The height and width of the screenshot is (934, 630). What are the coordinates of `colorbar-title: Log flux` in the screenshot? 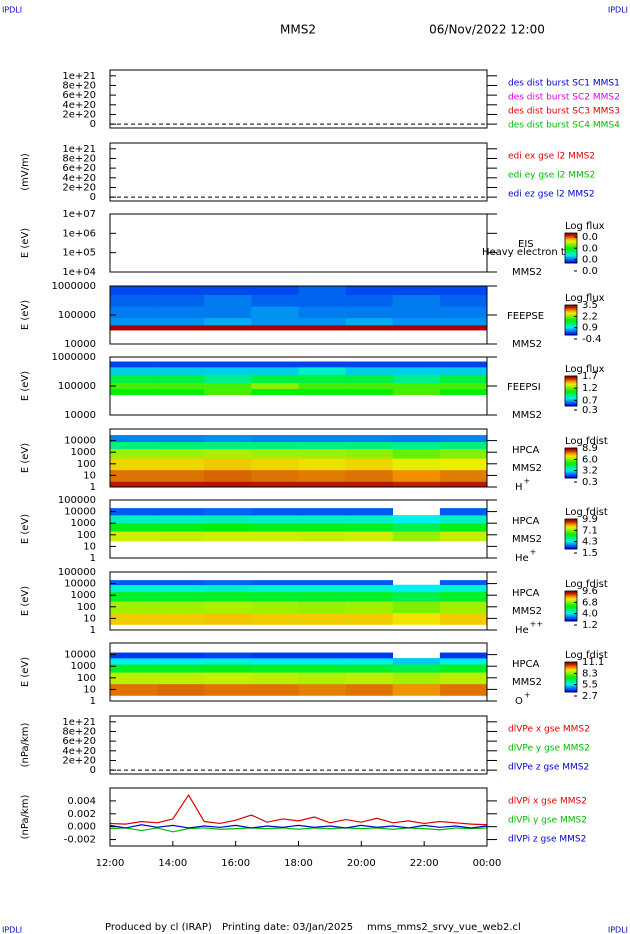 It's located at (585, 298).